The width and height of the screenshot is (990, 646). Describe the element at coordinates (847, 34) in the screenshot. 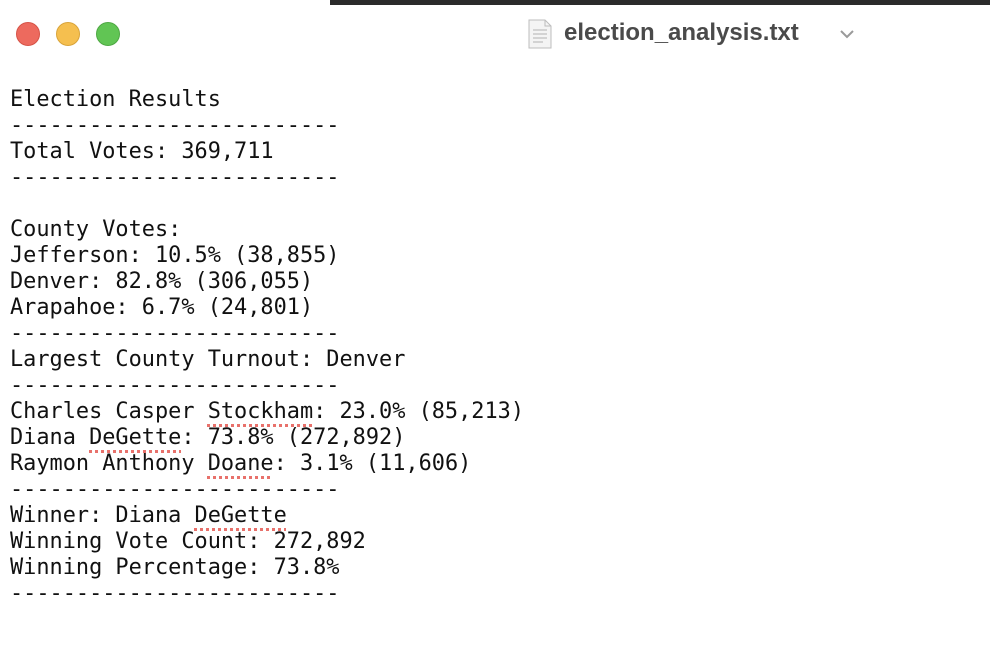

I see `title-menu-chevron` at that location.